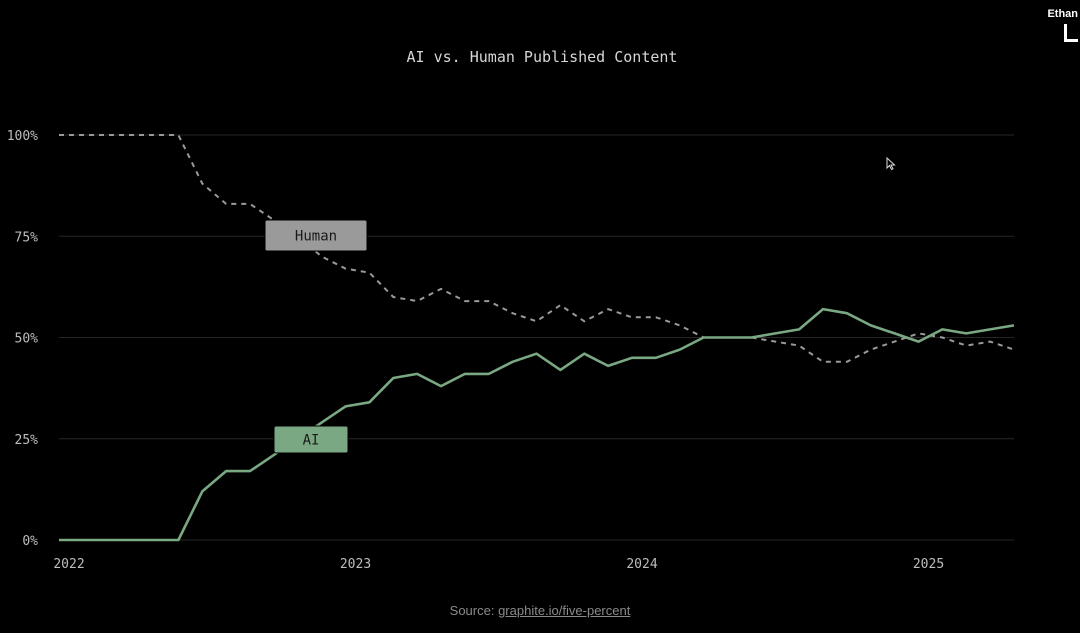 Image resolution: width=1080 pixels, height=633 pixels. I want to click on y-tick-label: 75%, so click(27, 237).